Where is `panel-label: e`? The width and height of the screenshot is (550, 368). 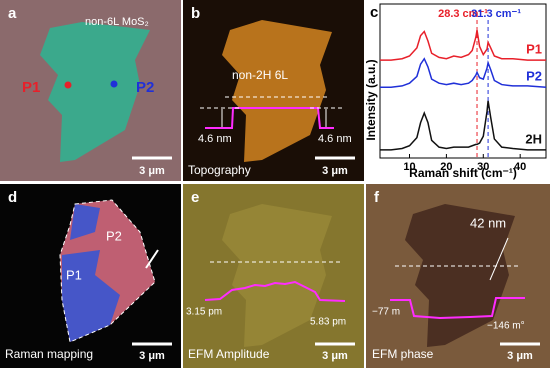
panel-label: e is located at coordinates (195, 197).